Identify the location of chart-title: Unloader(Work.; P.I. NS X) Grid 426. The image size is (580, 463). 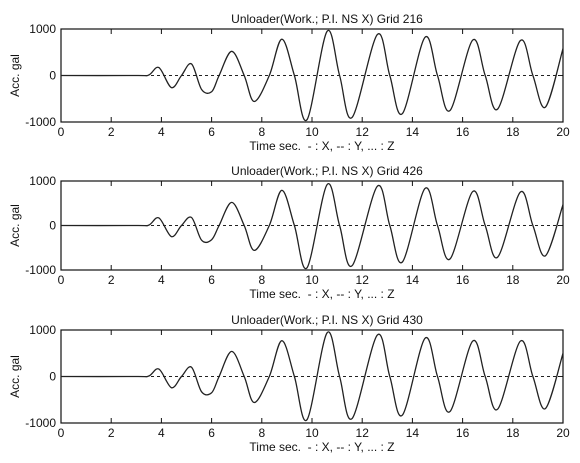
(327, 171).